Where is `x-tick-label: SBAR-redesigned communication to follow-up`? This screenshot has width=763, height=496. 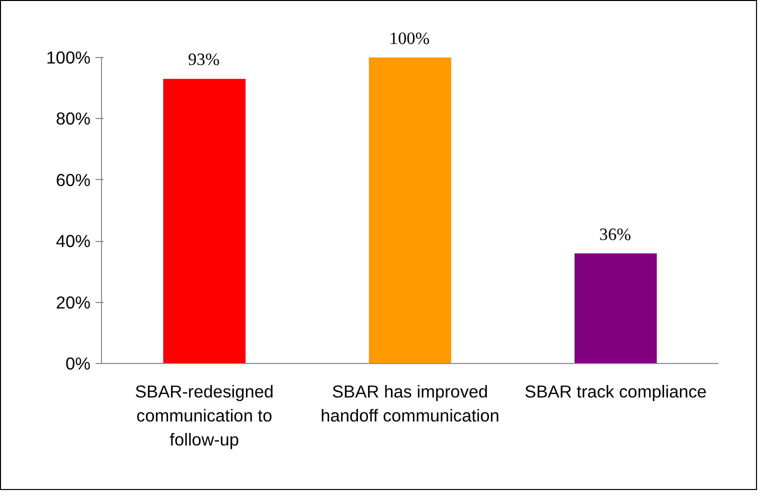 x-tick-label: SBAR-redesigned communication to follow-up is located at coordinates (204, 416).